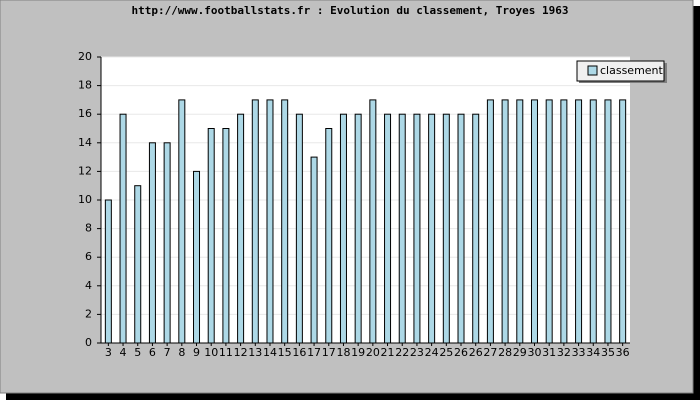  What do you see at coordinates (241, 352) in the screenshot?
I see `x-tick-label: 12` at bounding box center [241, 352].